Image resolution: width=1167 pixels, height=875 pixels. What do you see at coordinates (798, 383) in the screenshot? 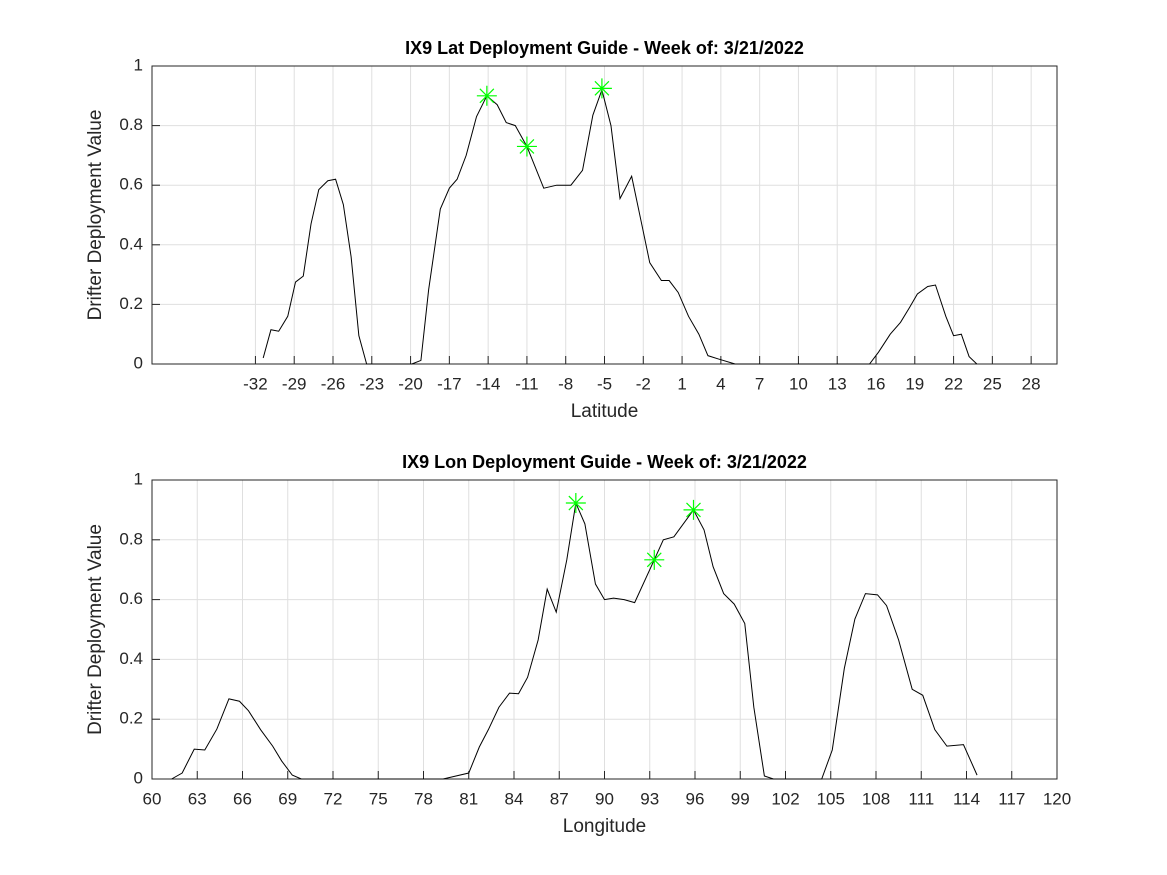
I see `x-tick-label: 10` at bounding box center [798, 383].